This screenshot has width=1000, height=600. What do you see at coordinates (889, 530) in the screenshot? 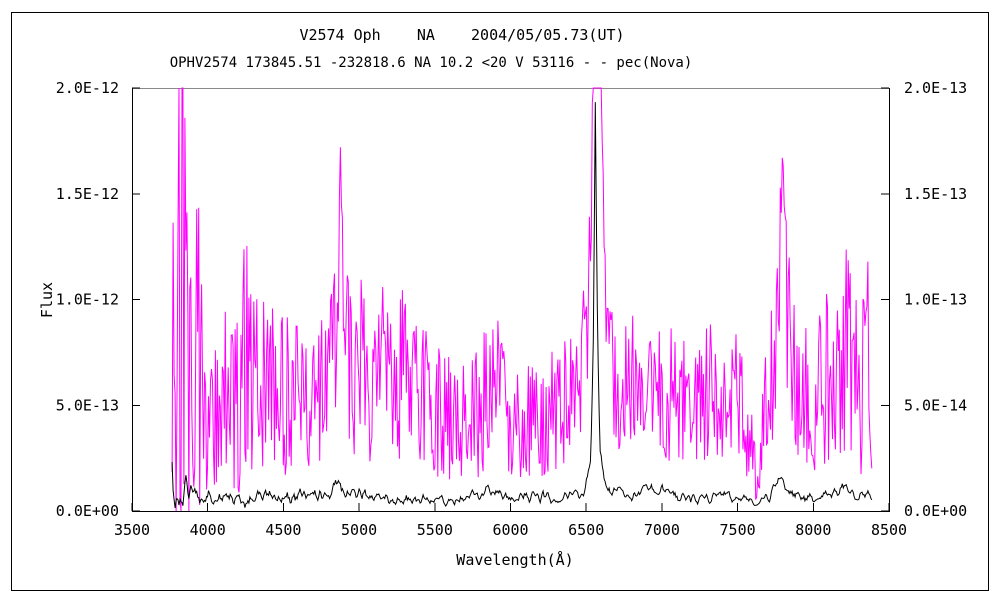
I see `x-tick-label: 8500` at bounding box center [889, 530].